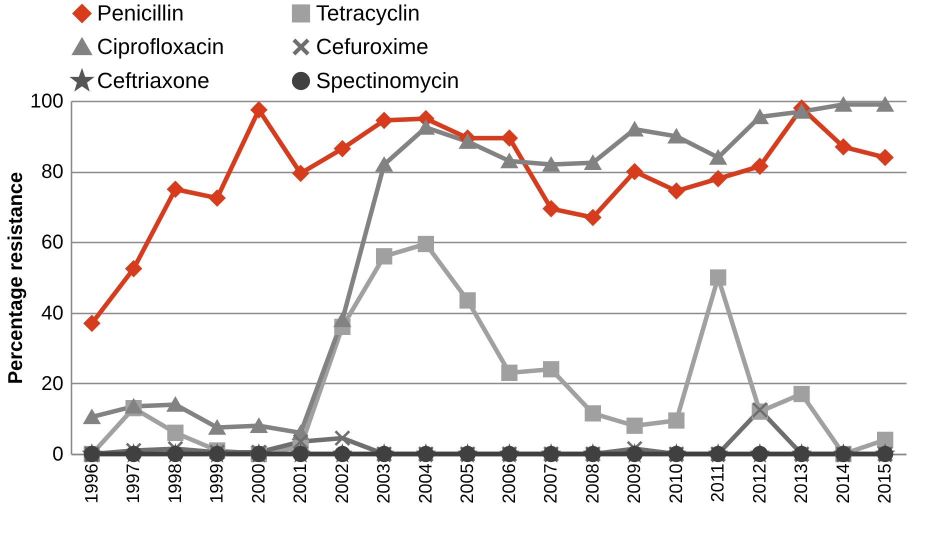  Describe the element at coordinates (425, 484) in the screenshot. I see `x-tick-label: 2004` at that location.